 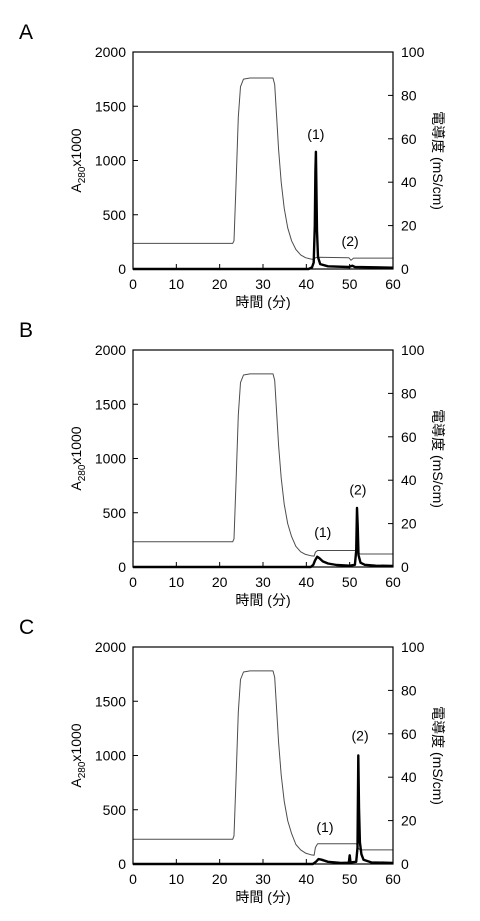 What do you see at coordinates (26, 330) in the screenshot?
I see `panel-label: B` at bounding box center [26, 330].